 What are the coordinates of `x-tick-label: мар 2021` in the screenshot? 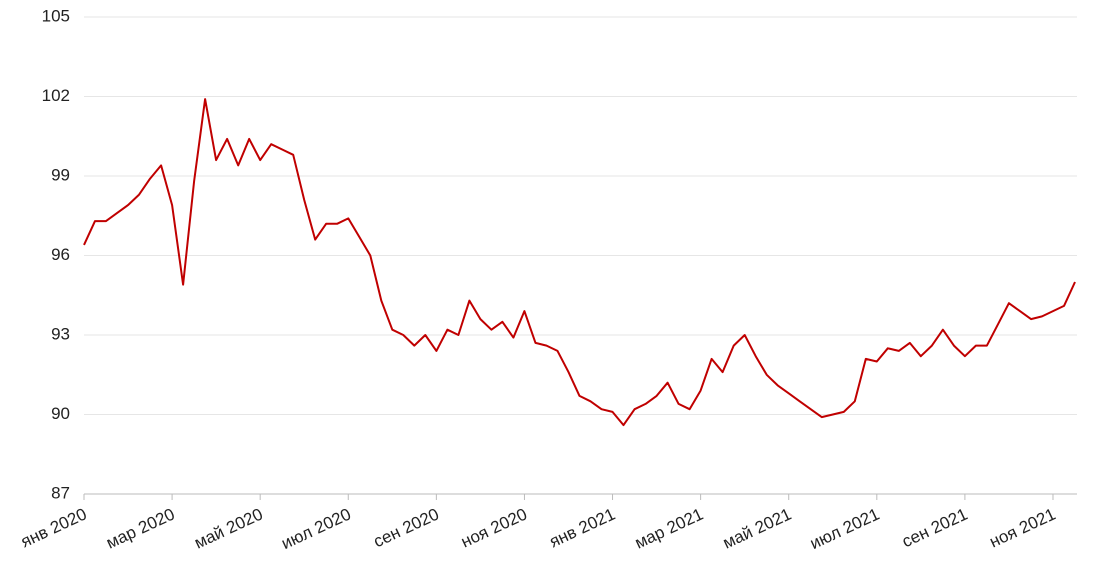 It's located at (669, 528).